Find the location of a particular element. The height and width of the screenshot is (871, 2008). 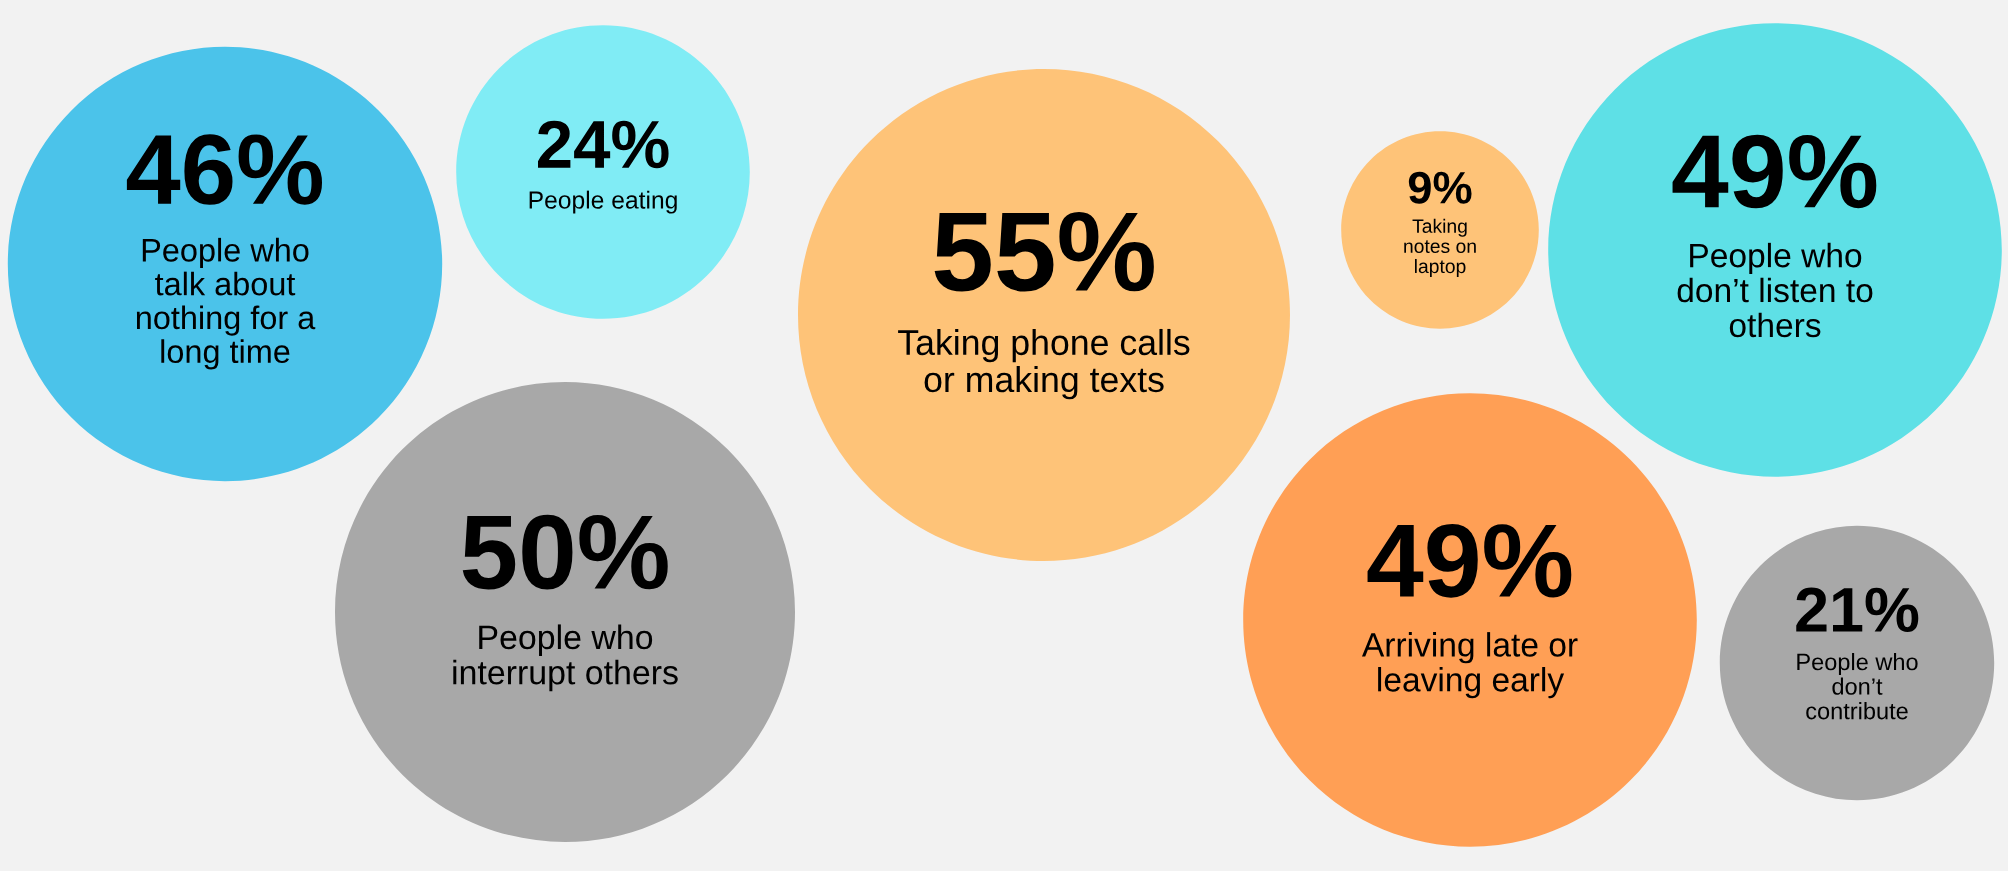

data-label: 9% is located at coordinates (1440, 187).